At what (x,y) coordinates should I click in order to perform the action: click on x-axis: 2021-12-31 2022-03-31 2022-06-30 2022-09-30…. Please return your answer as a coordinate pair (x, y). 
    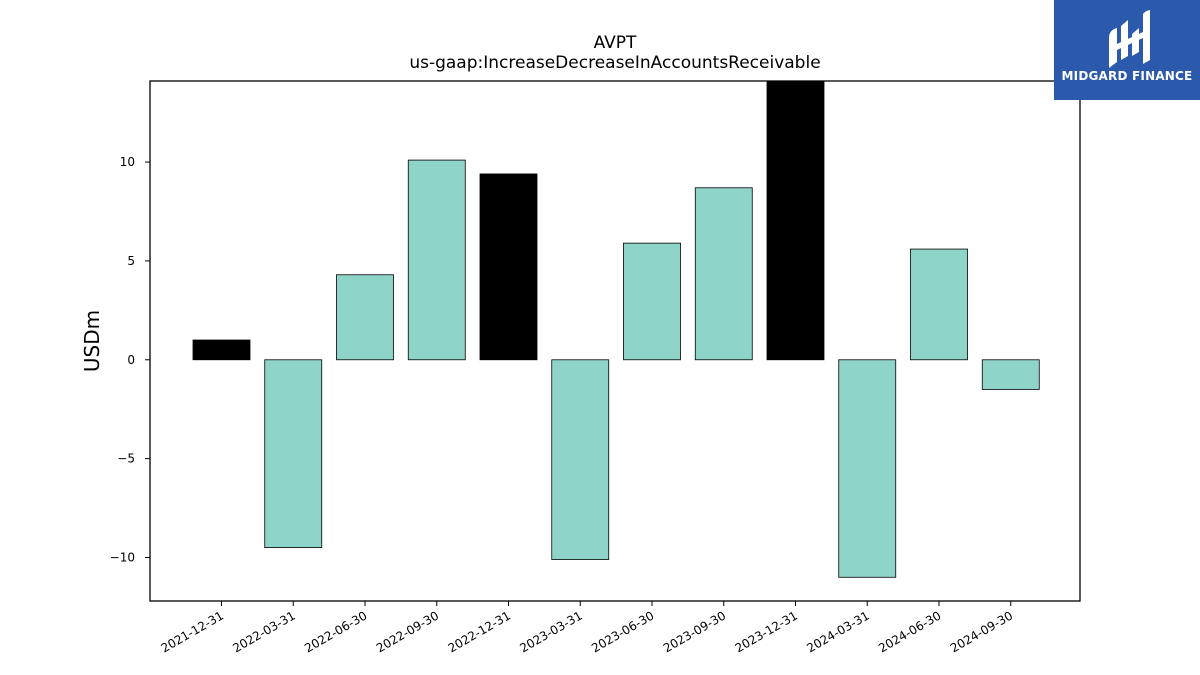
    Looking at the image, I should click on (587, 628).